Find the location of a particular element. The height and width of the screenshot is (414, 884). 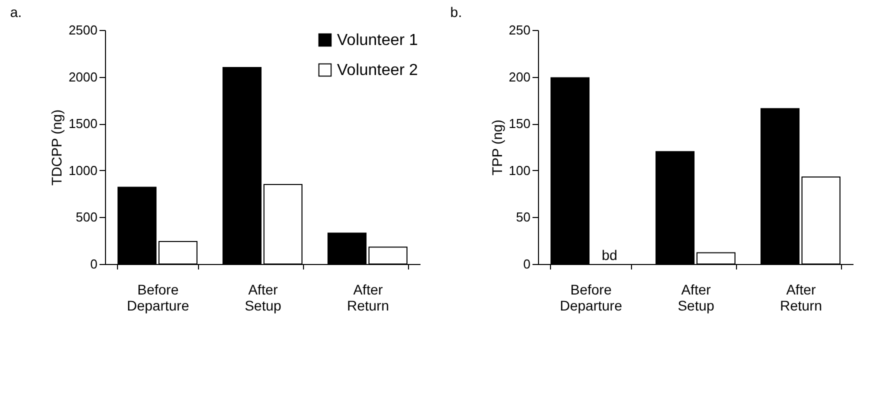

y-tick-label: 500 is located at coordinates (87, 217).